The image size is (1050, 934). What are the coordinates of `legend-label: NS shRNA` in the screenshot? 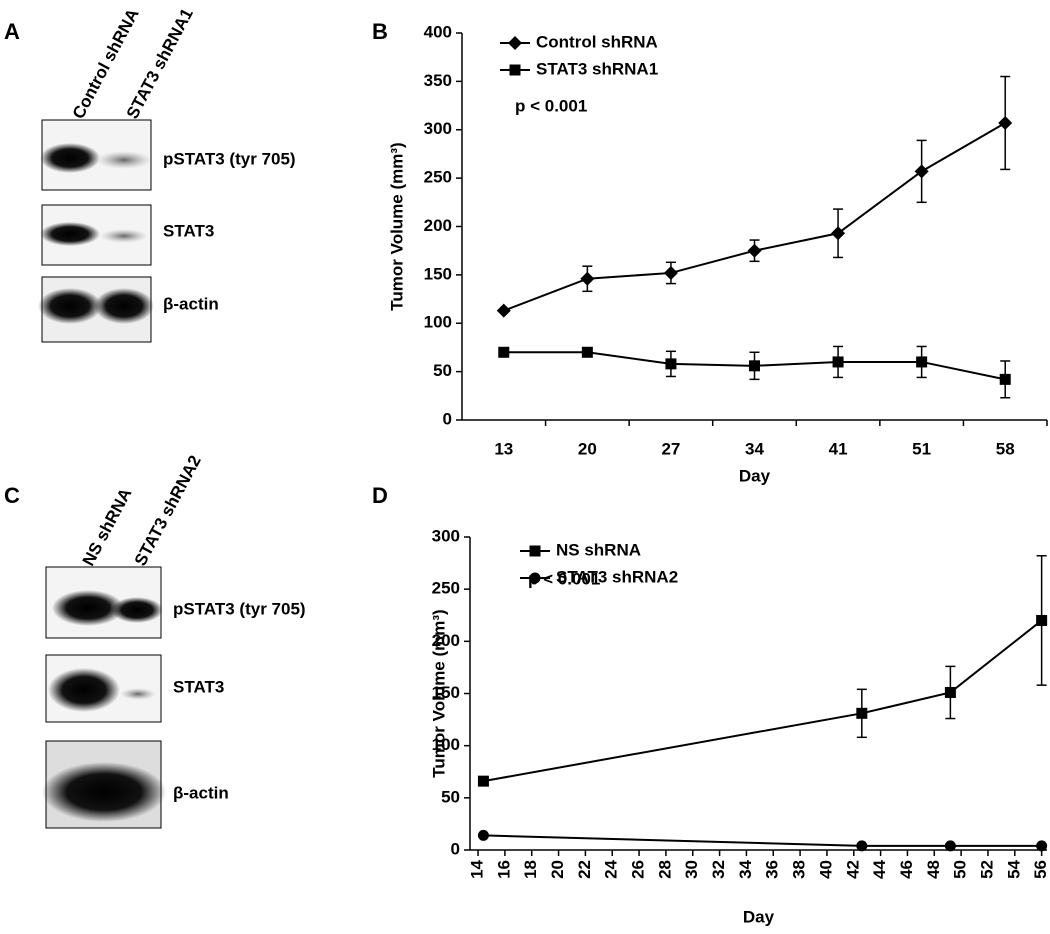 It's located at (598, 549).